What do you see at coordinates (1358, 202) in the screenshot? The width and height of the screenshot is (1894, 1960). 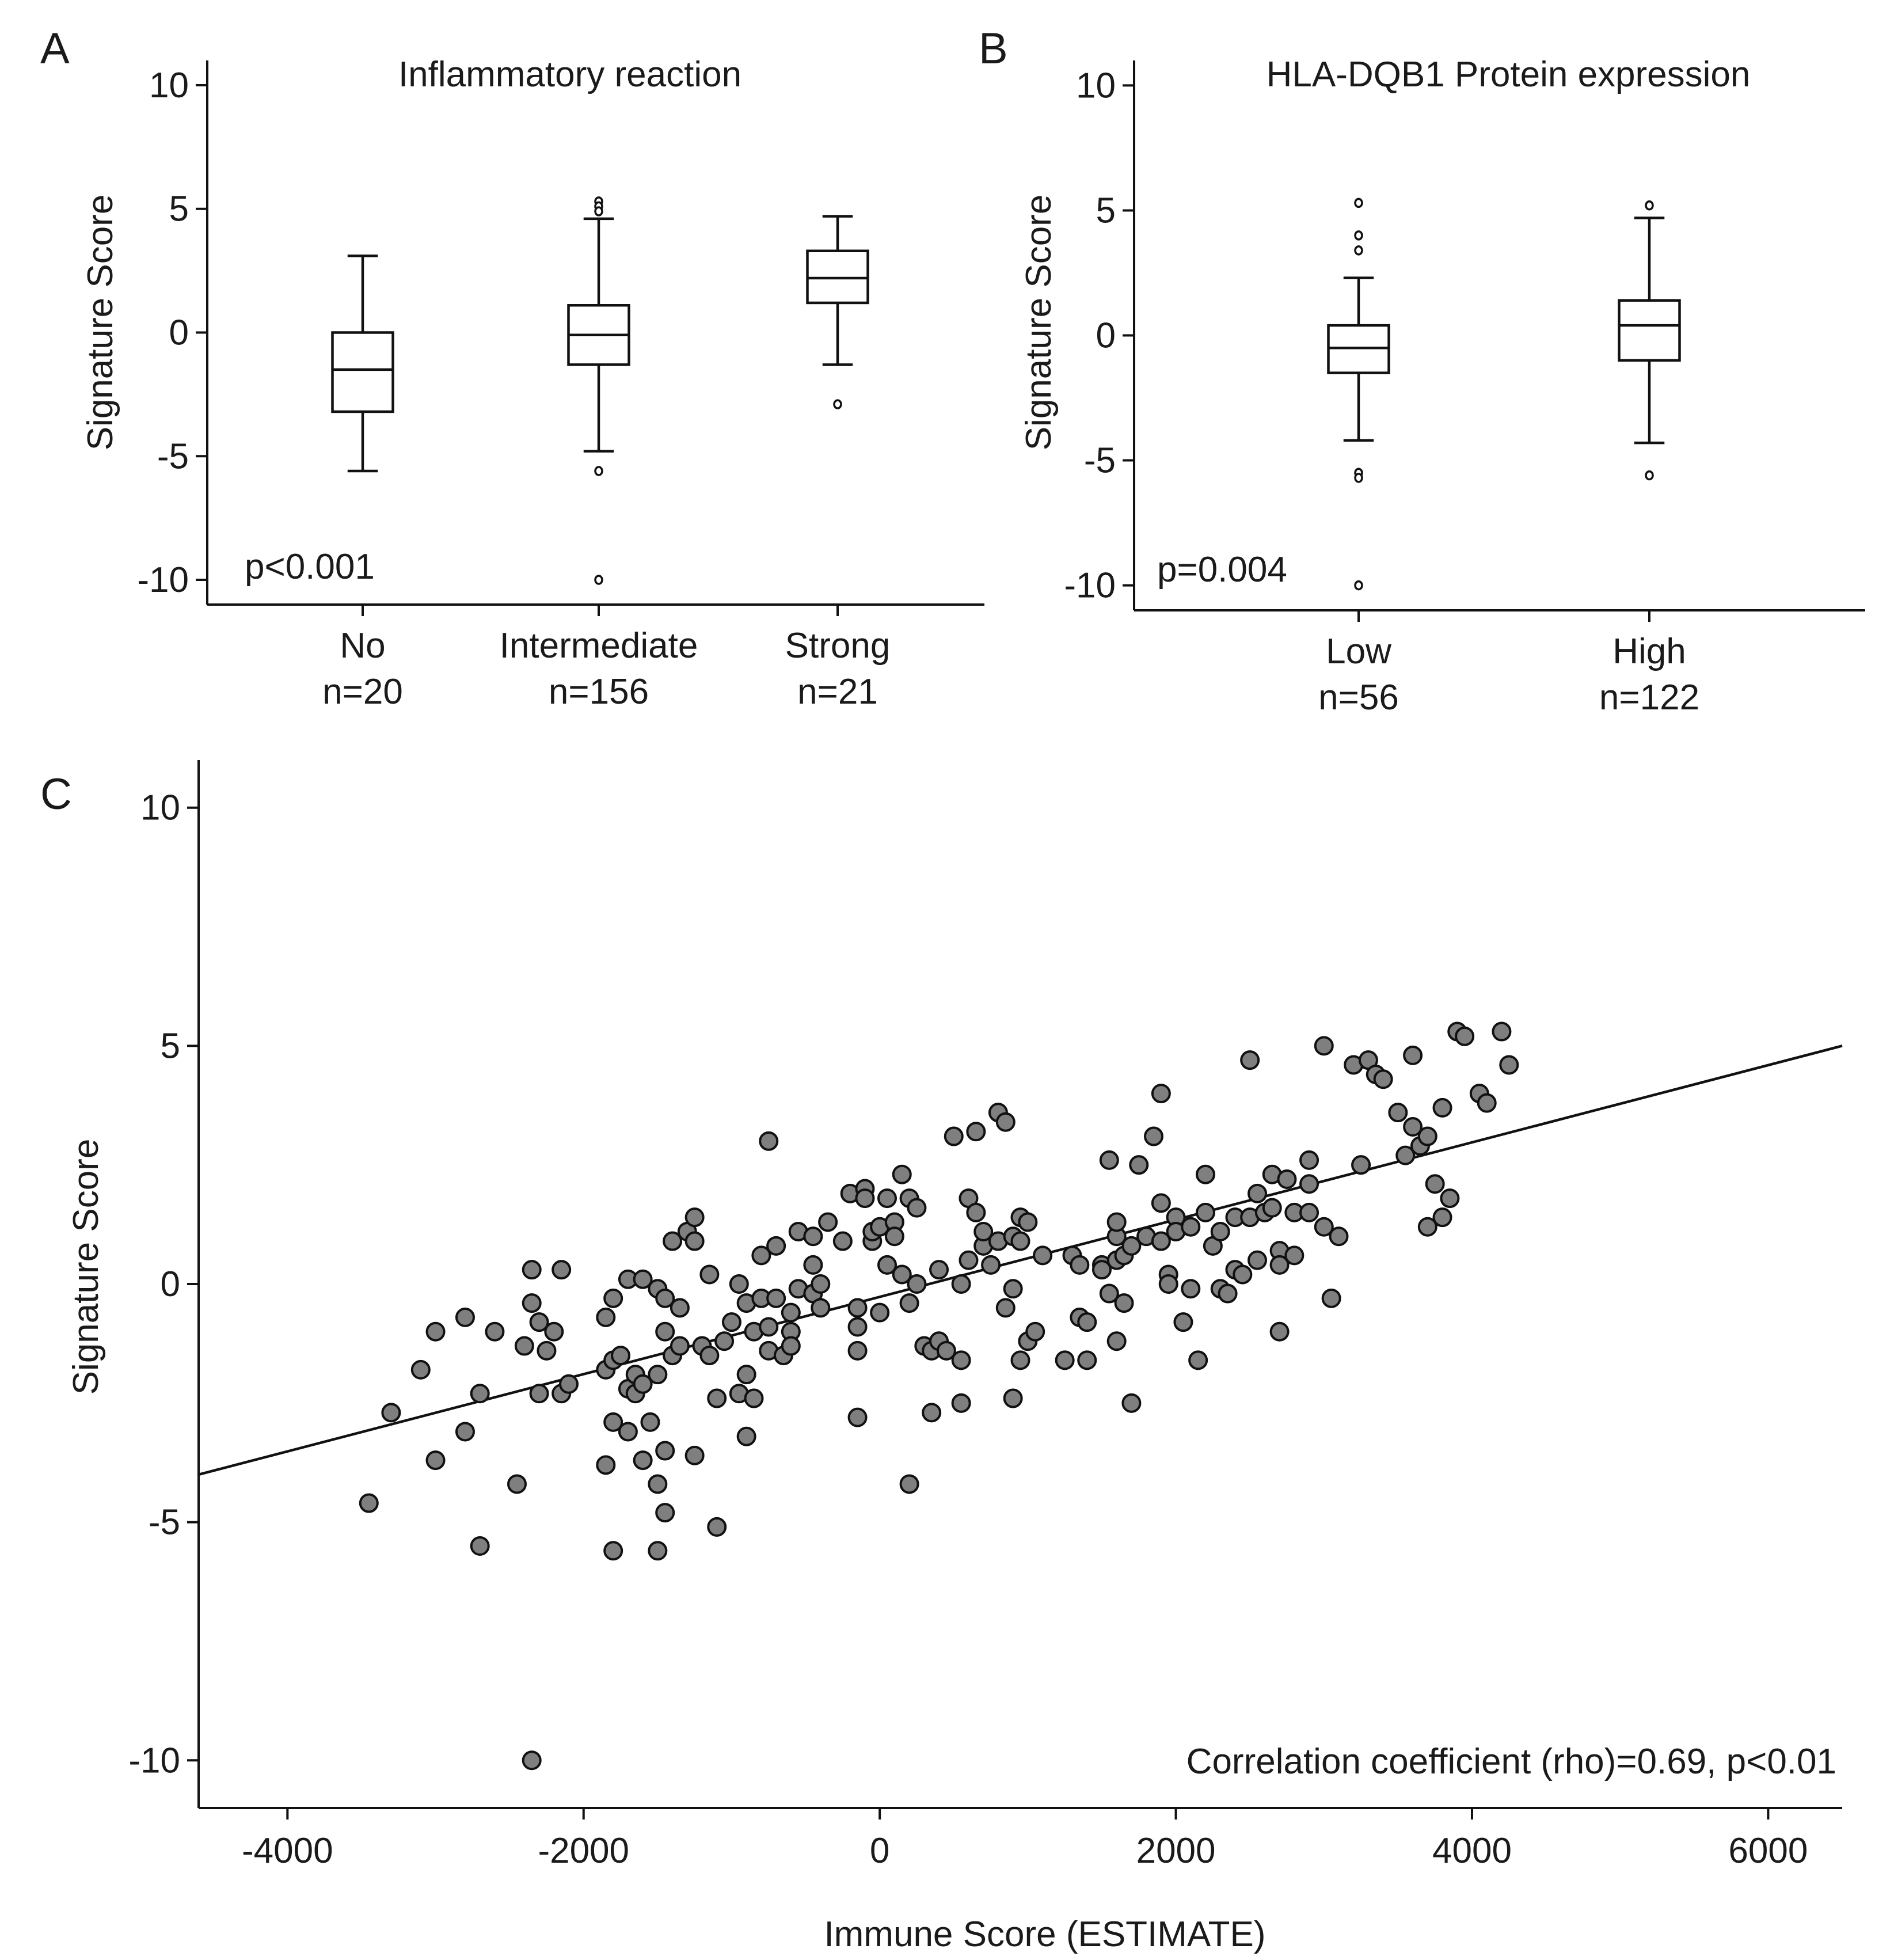 I see `panel-b-outlier` at bounding box center [1358, 202].